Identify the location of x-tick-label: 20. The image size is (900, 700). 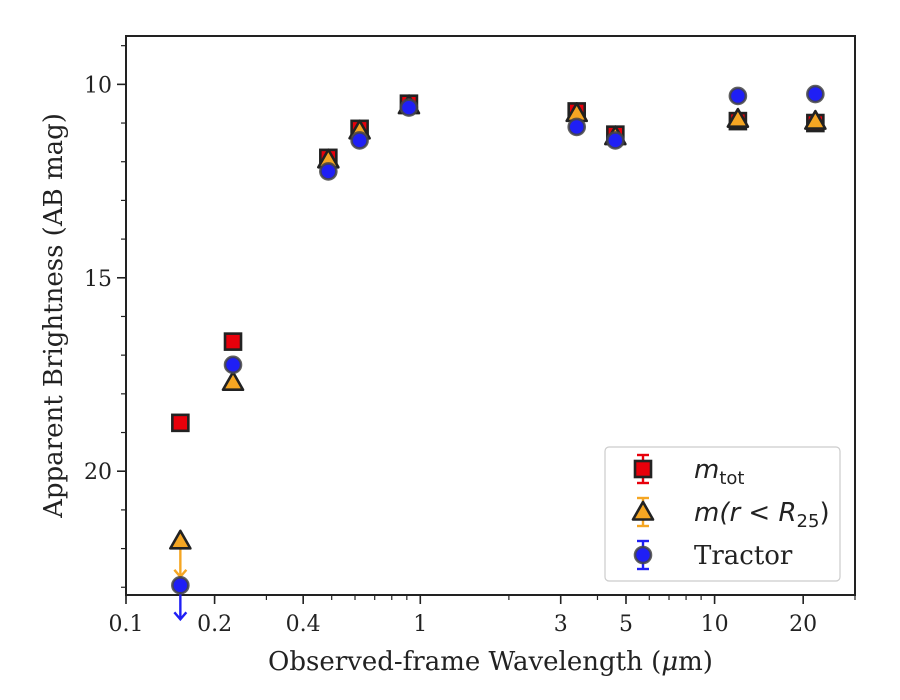
(803, 624).